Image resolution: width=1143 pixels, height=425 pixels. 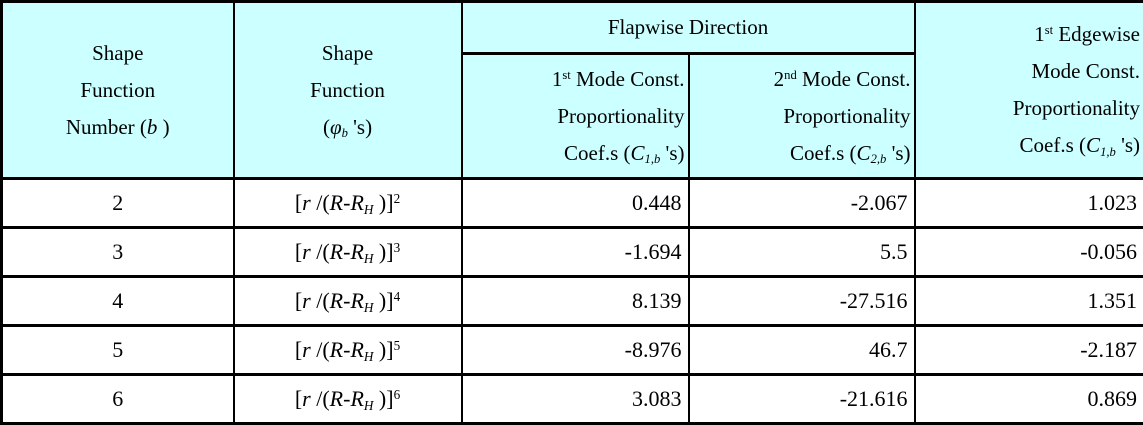 I want to click on cell-shape-formula: [r /(R-RH )]4, so click(x=348, y=301).